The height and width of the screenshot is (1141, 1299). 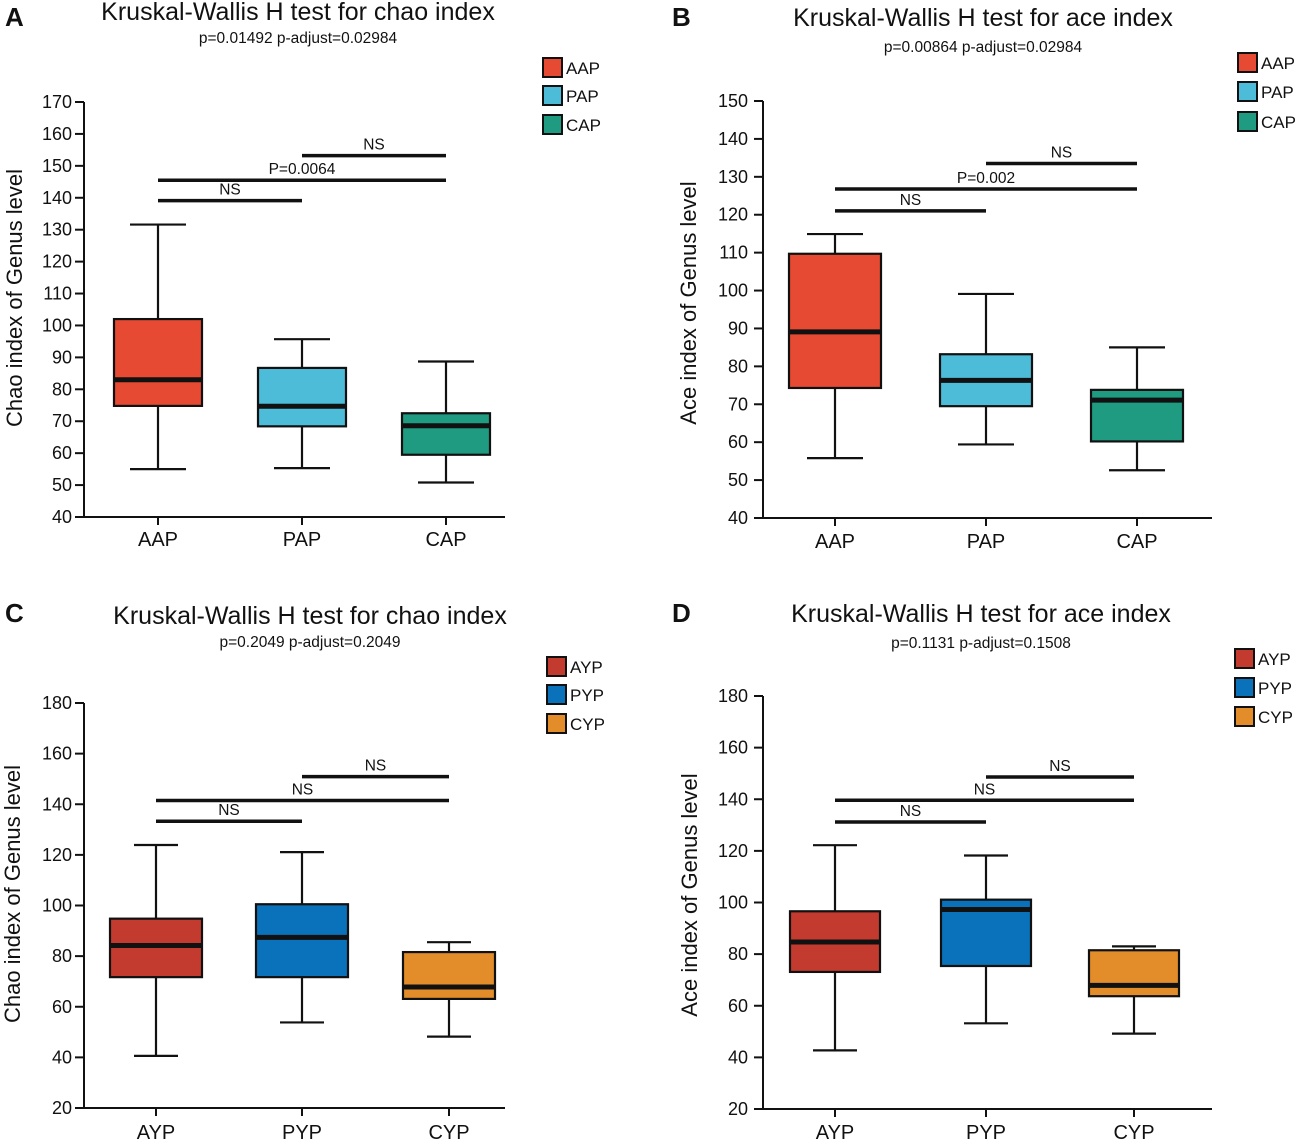 I want to click on chart-subtitle: p=0.2049 p-adjust=0.2049, so click(x=310, y=642).